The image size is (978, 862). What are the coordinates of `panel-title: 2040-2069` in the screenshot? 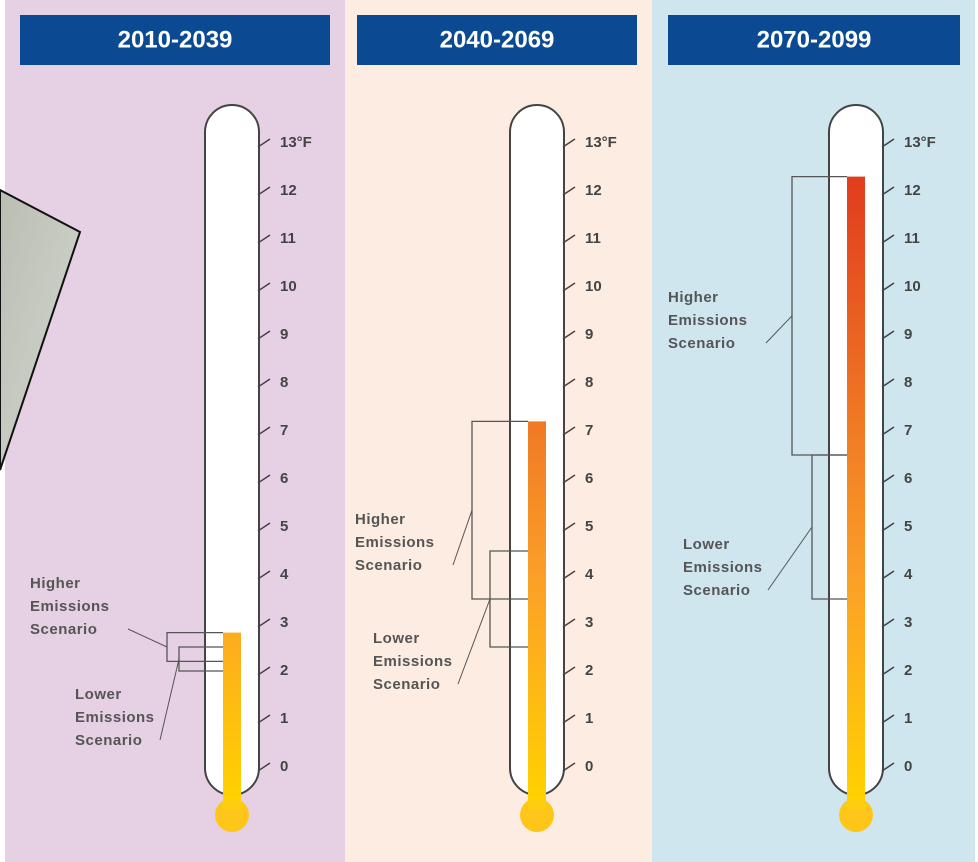 It's located at (497, 39).